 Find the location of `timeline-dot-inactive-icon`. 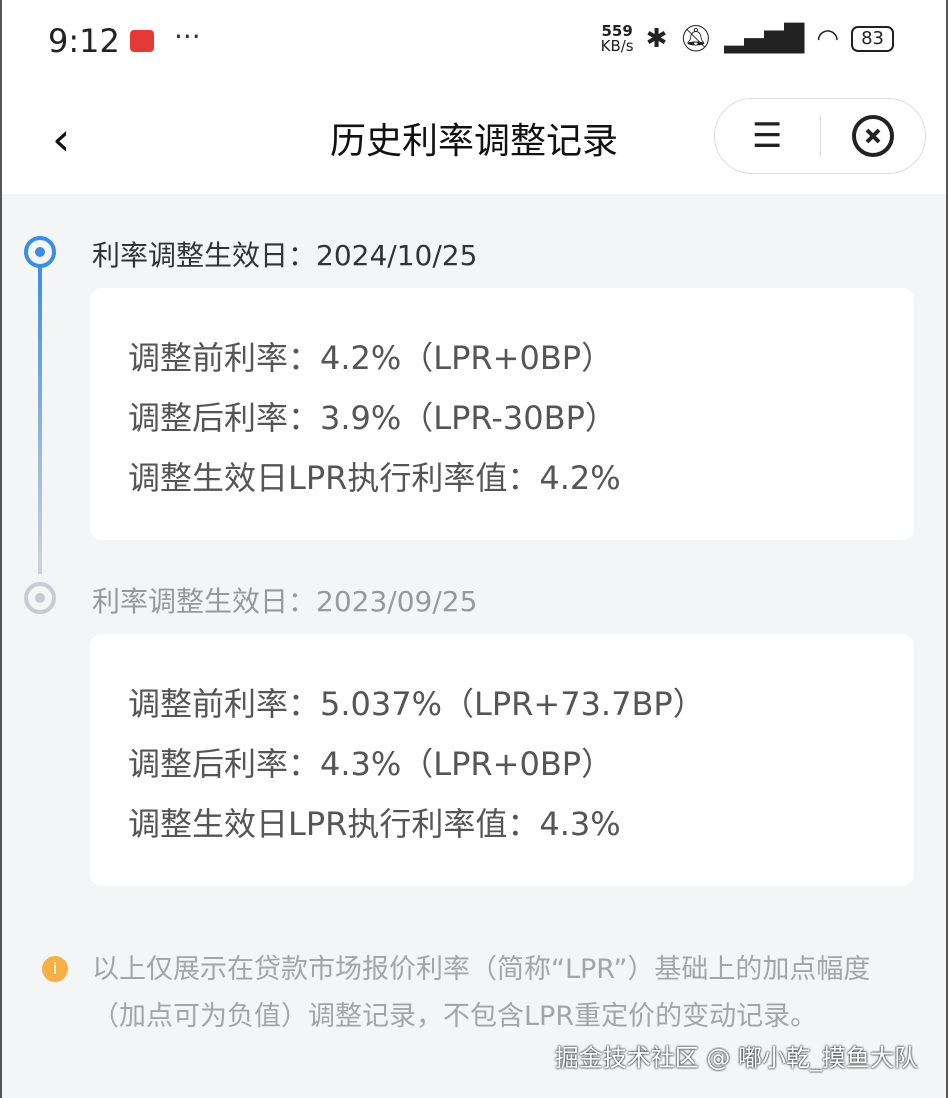

timeline-dot-inactive-icon is located at coordinates (40, 598).